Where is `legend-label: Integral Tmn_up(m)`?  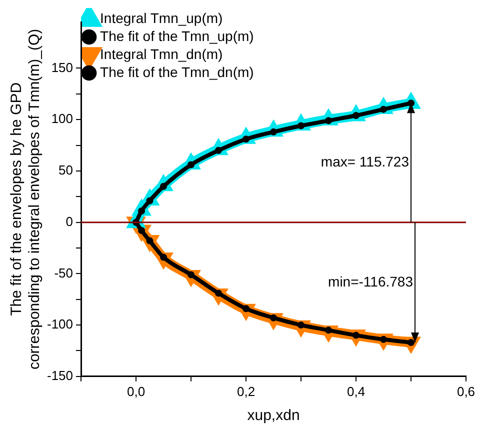
legend-label: Integral Tmn_up(m) is located at coordinates (161, 18).